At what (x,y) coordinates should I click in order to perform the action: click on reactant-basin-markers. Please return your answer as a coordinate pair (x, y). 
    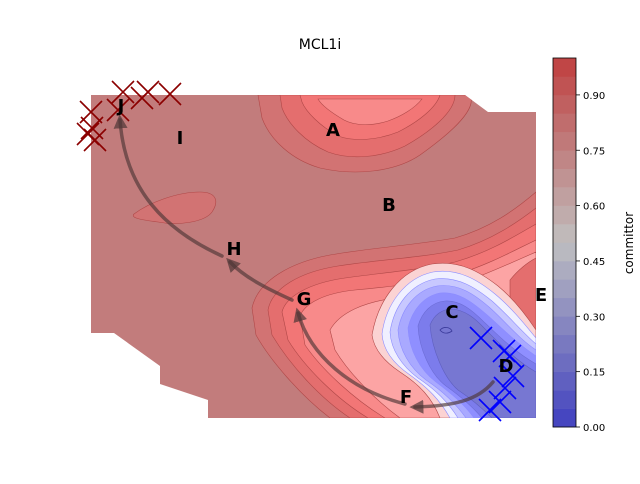
    Looking at the image, I should click on (497, 374).